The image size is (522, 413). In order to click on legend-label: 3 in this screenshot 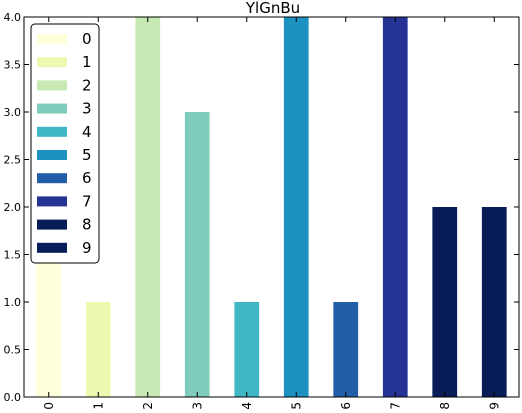, I will do `click(87, 109)`.